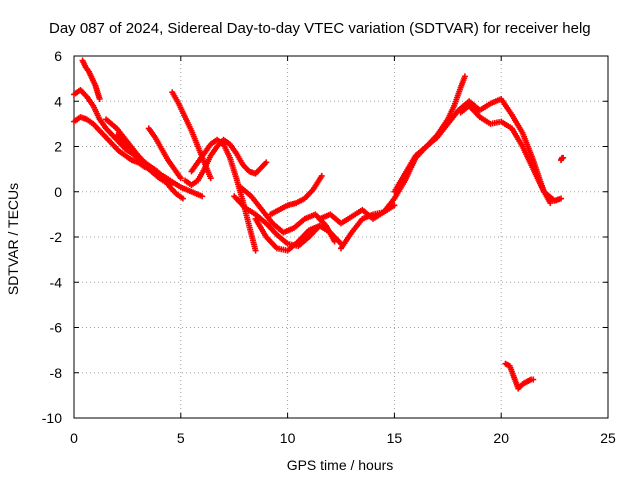 The width and height of the screenshot is (640, 480). What do you see at coordinates (181, 438) in the screenshot?
I see `x-tick-label: 5` at bounding box center [181, 438].